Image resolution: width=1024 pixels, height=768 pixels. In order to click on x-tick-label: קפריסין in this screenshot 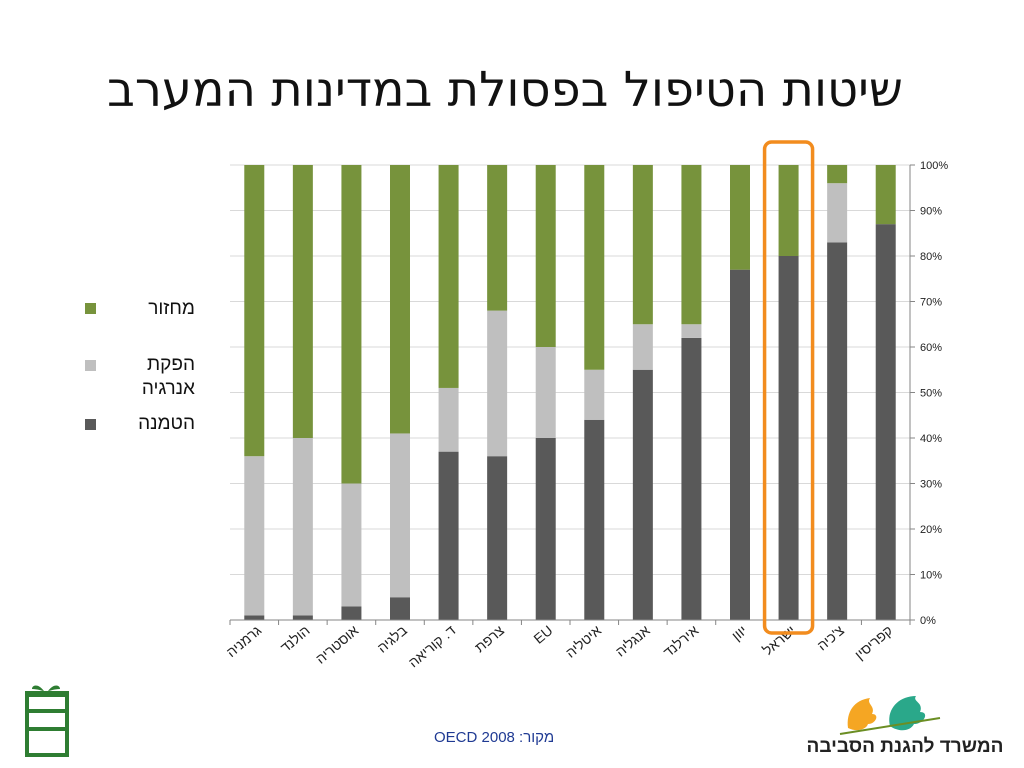, I will do `click(874, 642)`.